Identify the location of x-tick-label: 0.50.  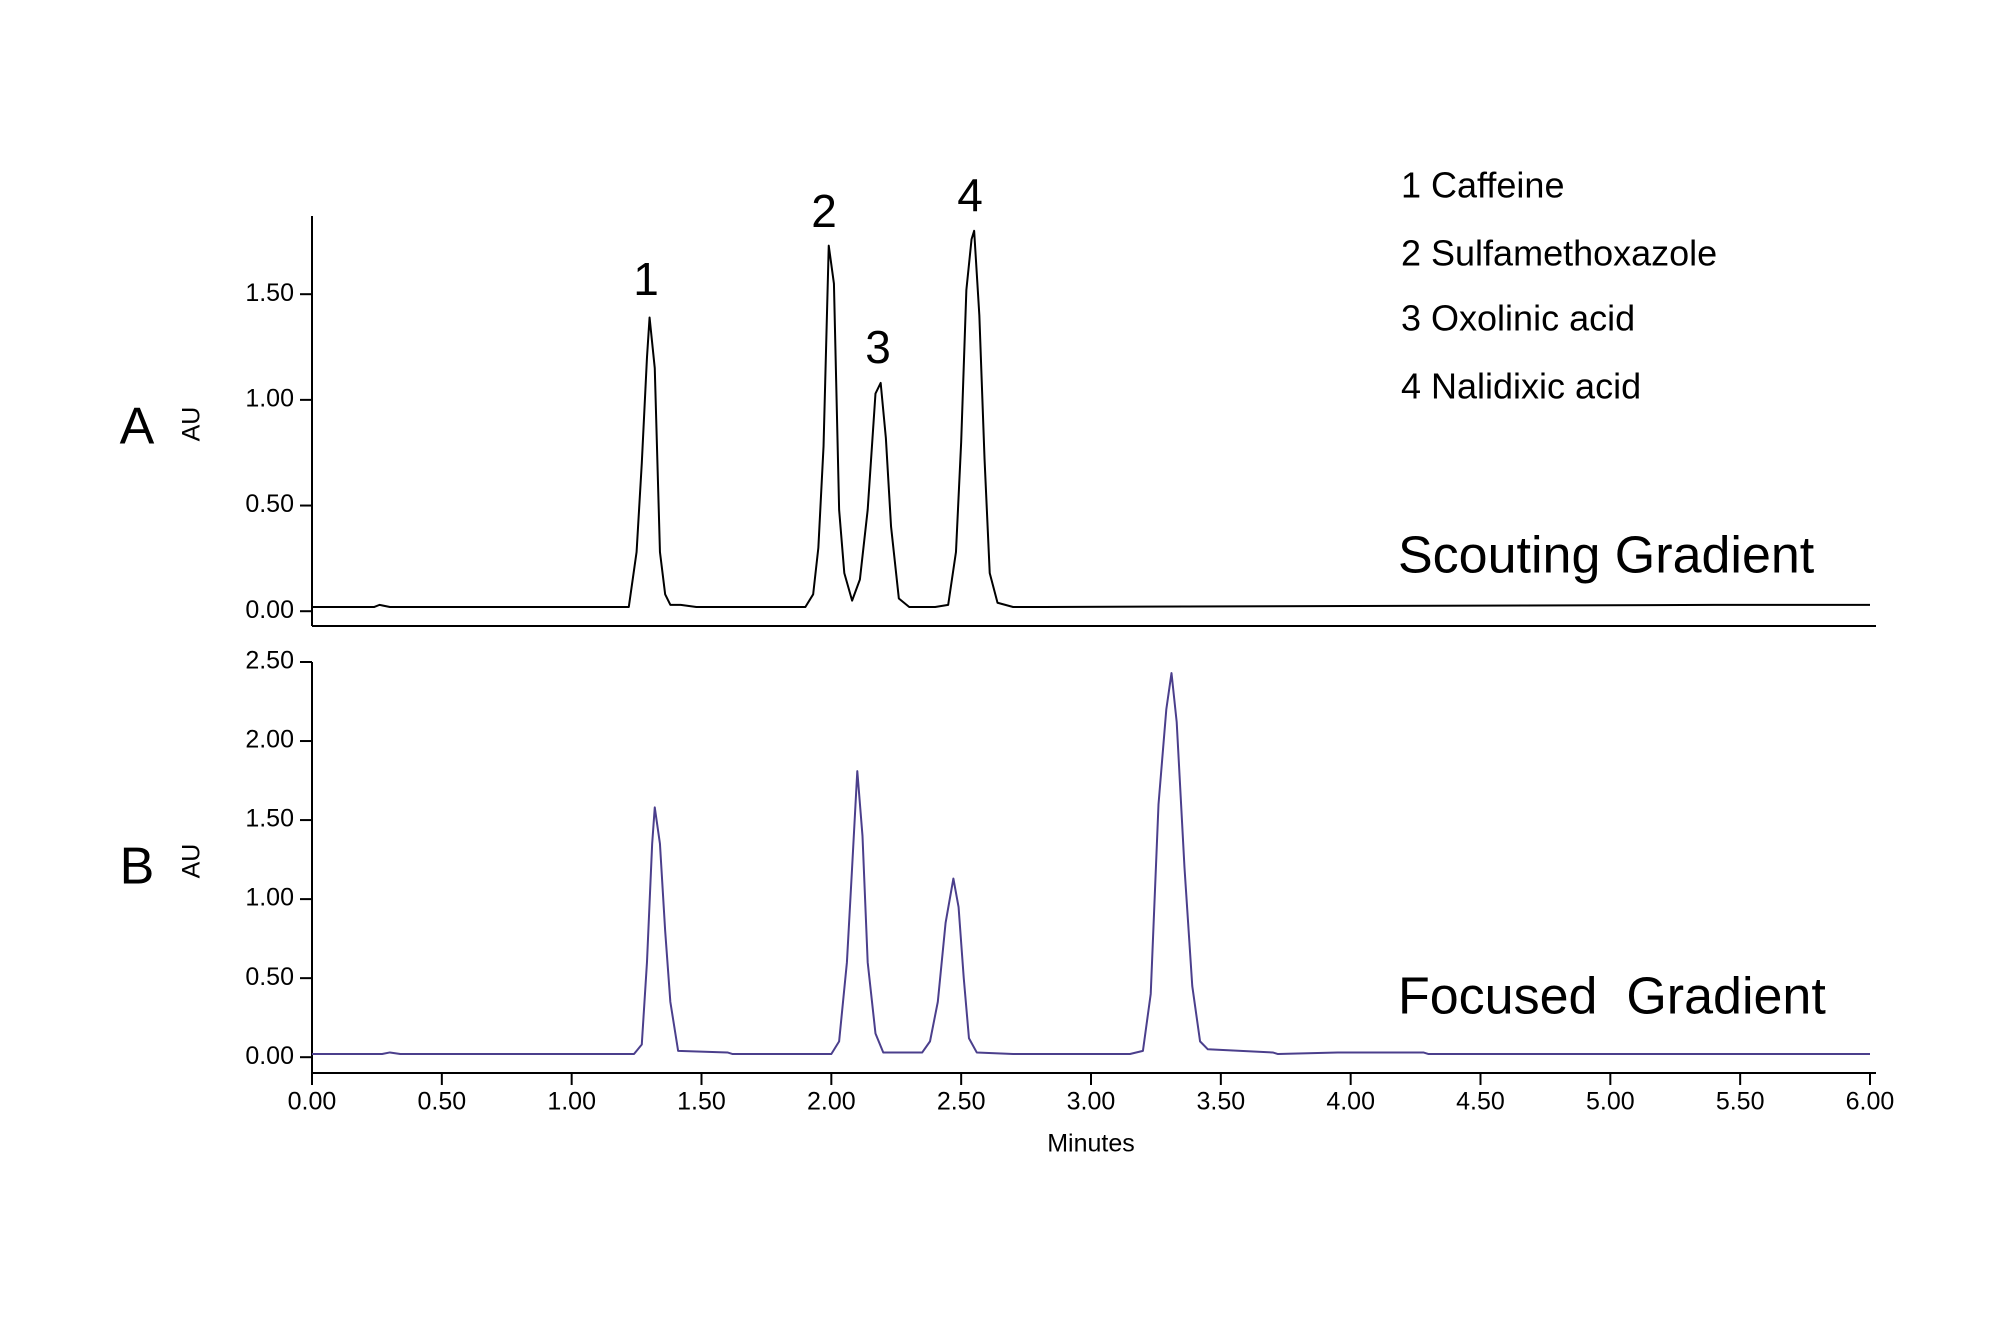
(441, 1102).